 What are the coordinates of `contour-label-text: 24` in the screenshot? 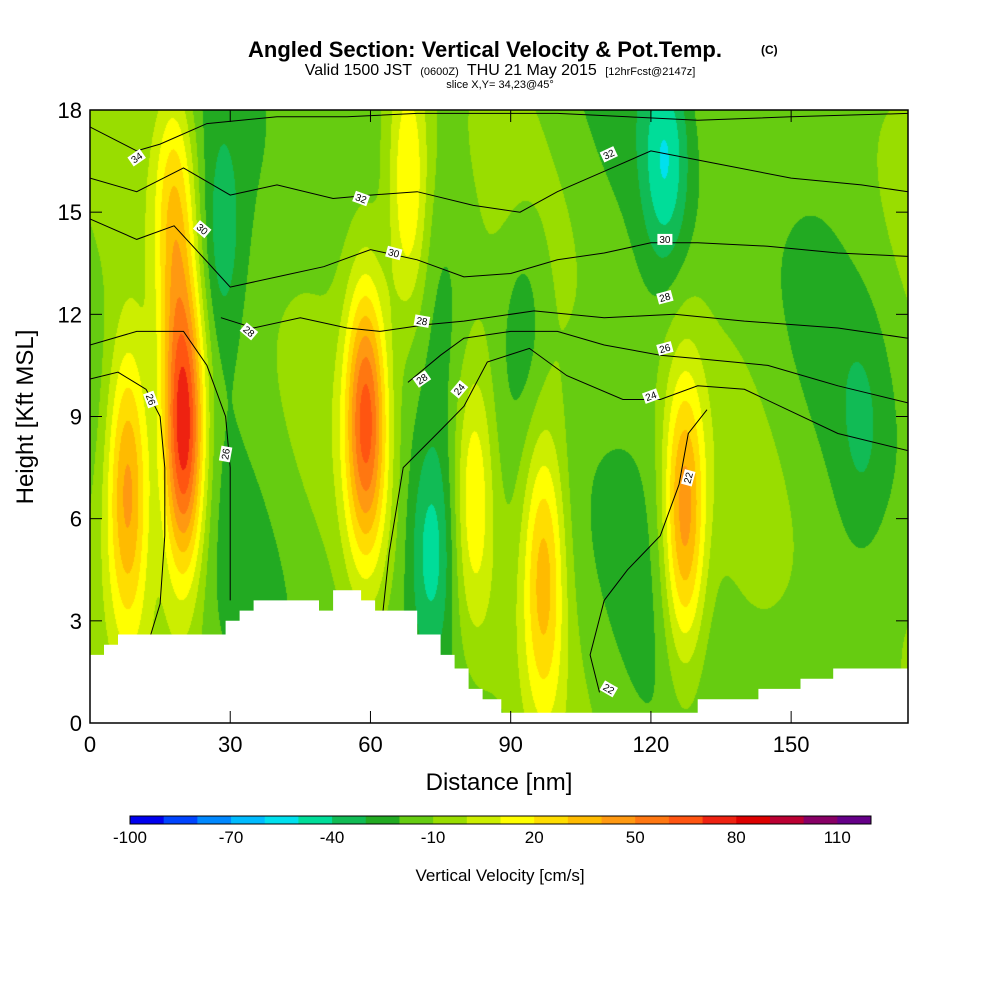 It's located at (651, 397).